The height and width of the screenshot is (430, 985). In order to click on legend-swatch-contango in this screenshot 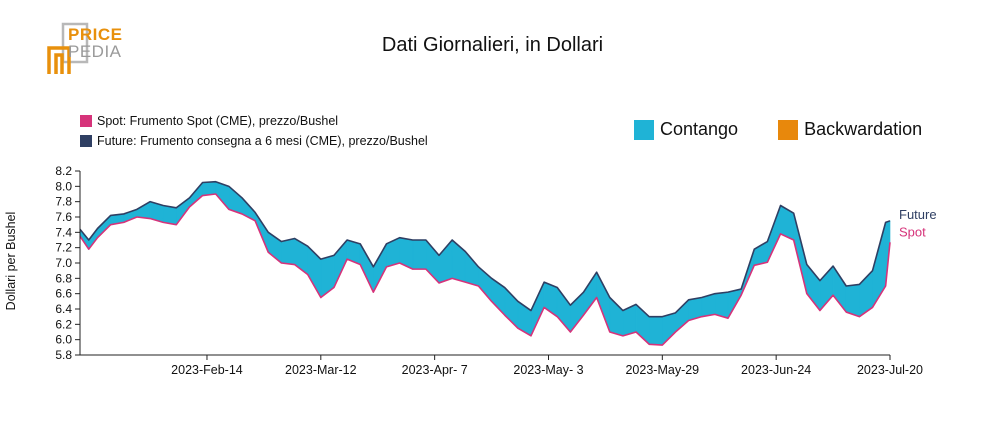, I will do `click(644, 129)`.